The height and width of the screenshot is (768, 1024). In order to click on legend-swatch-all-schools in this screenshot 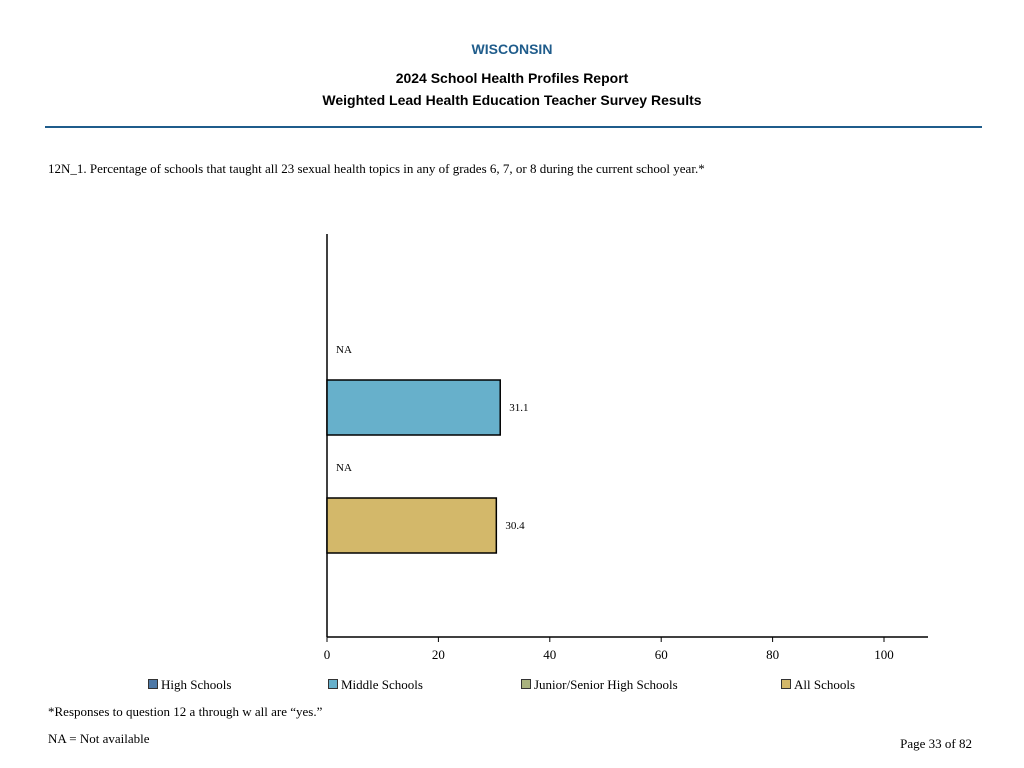, I will do `click(786, 684)`.